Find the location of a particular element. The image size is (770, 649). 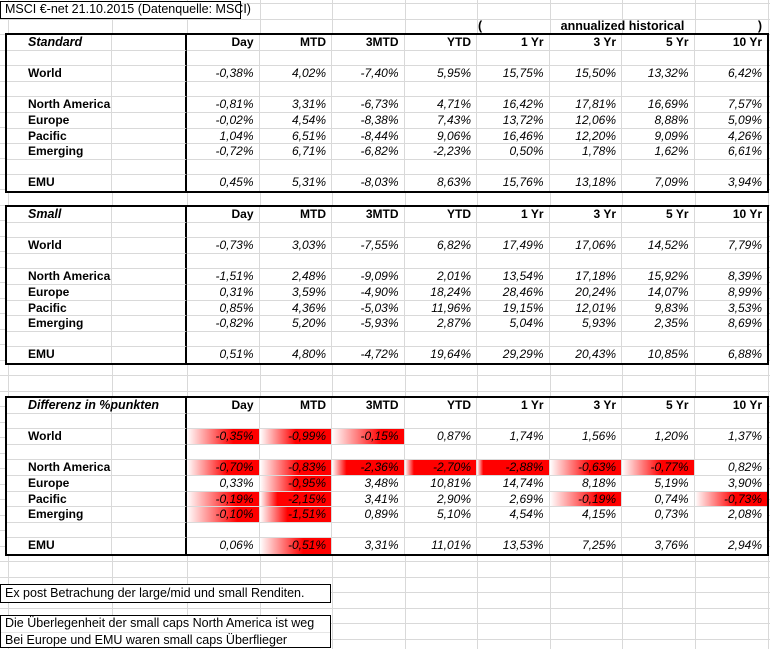

value-cell: -0,82% is located at coordinates (223, 324).